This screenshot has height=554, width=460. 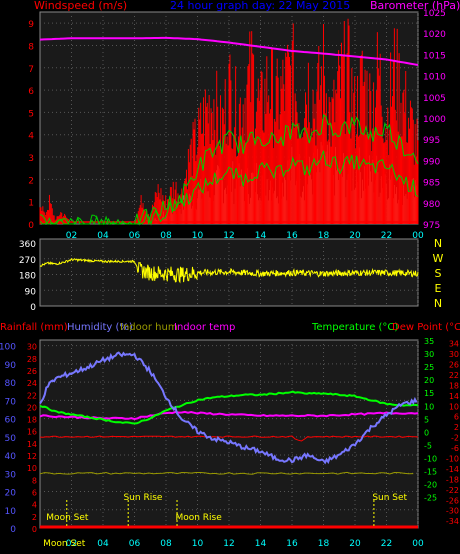 I want to click on rain-y-tick: 8, so click(x=34, y=480).